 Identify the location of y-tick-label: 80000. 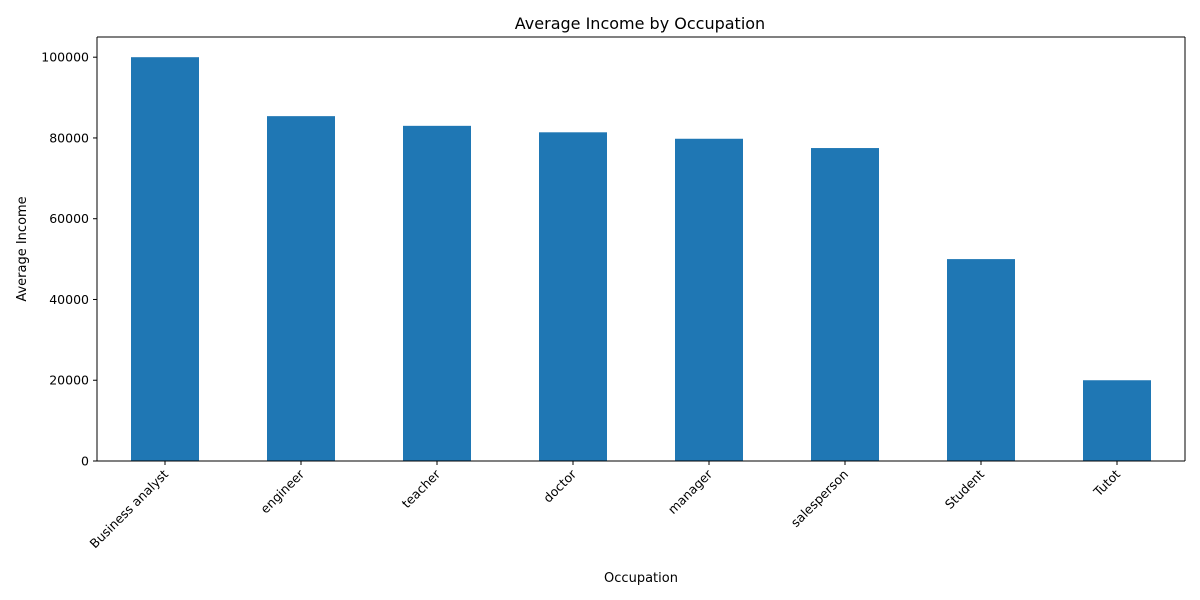
(69, 137).